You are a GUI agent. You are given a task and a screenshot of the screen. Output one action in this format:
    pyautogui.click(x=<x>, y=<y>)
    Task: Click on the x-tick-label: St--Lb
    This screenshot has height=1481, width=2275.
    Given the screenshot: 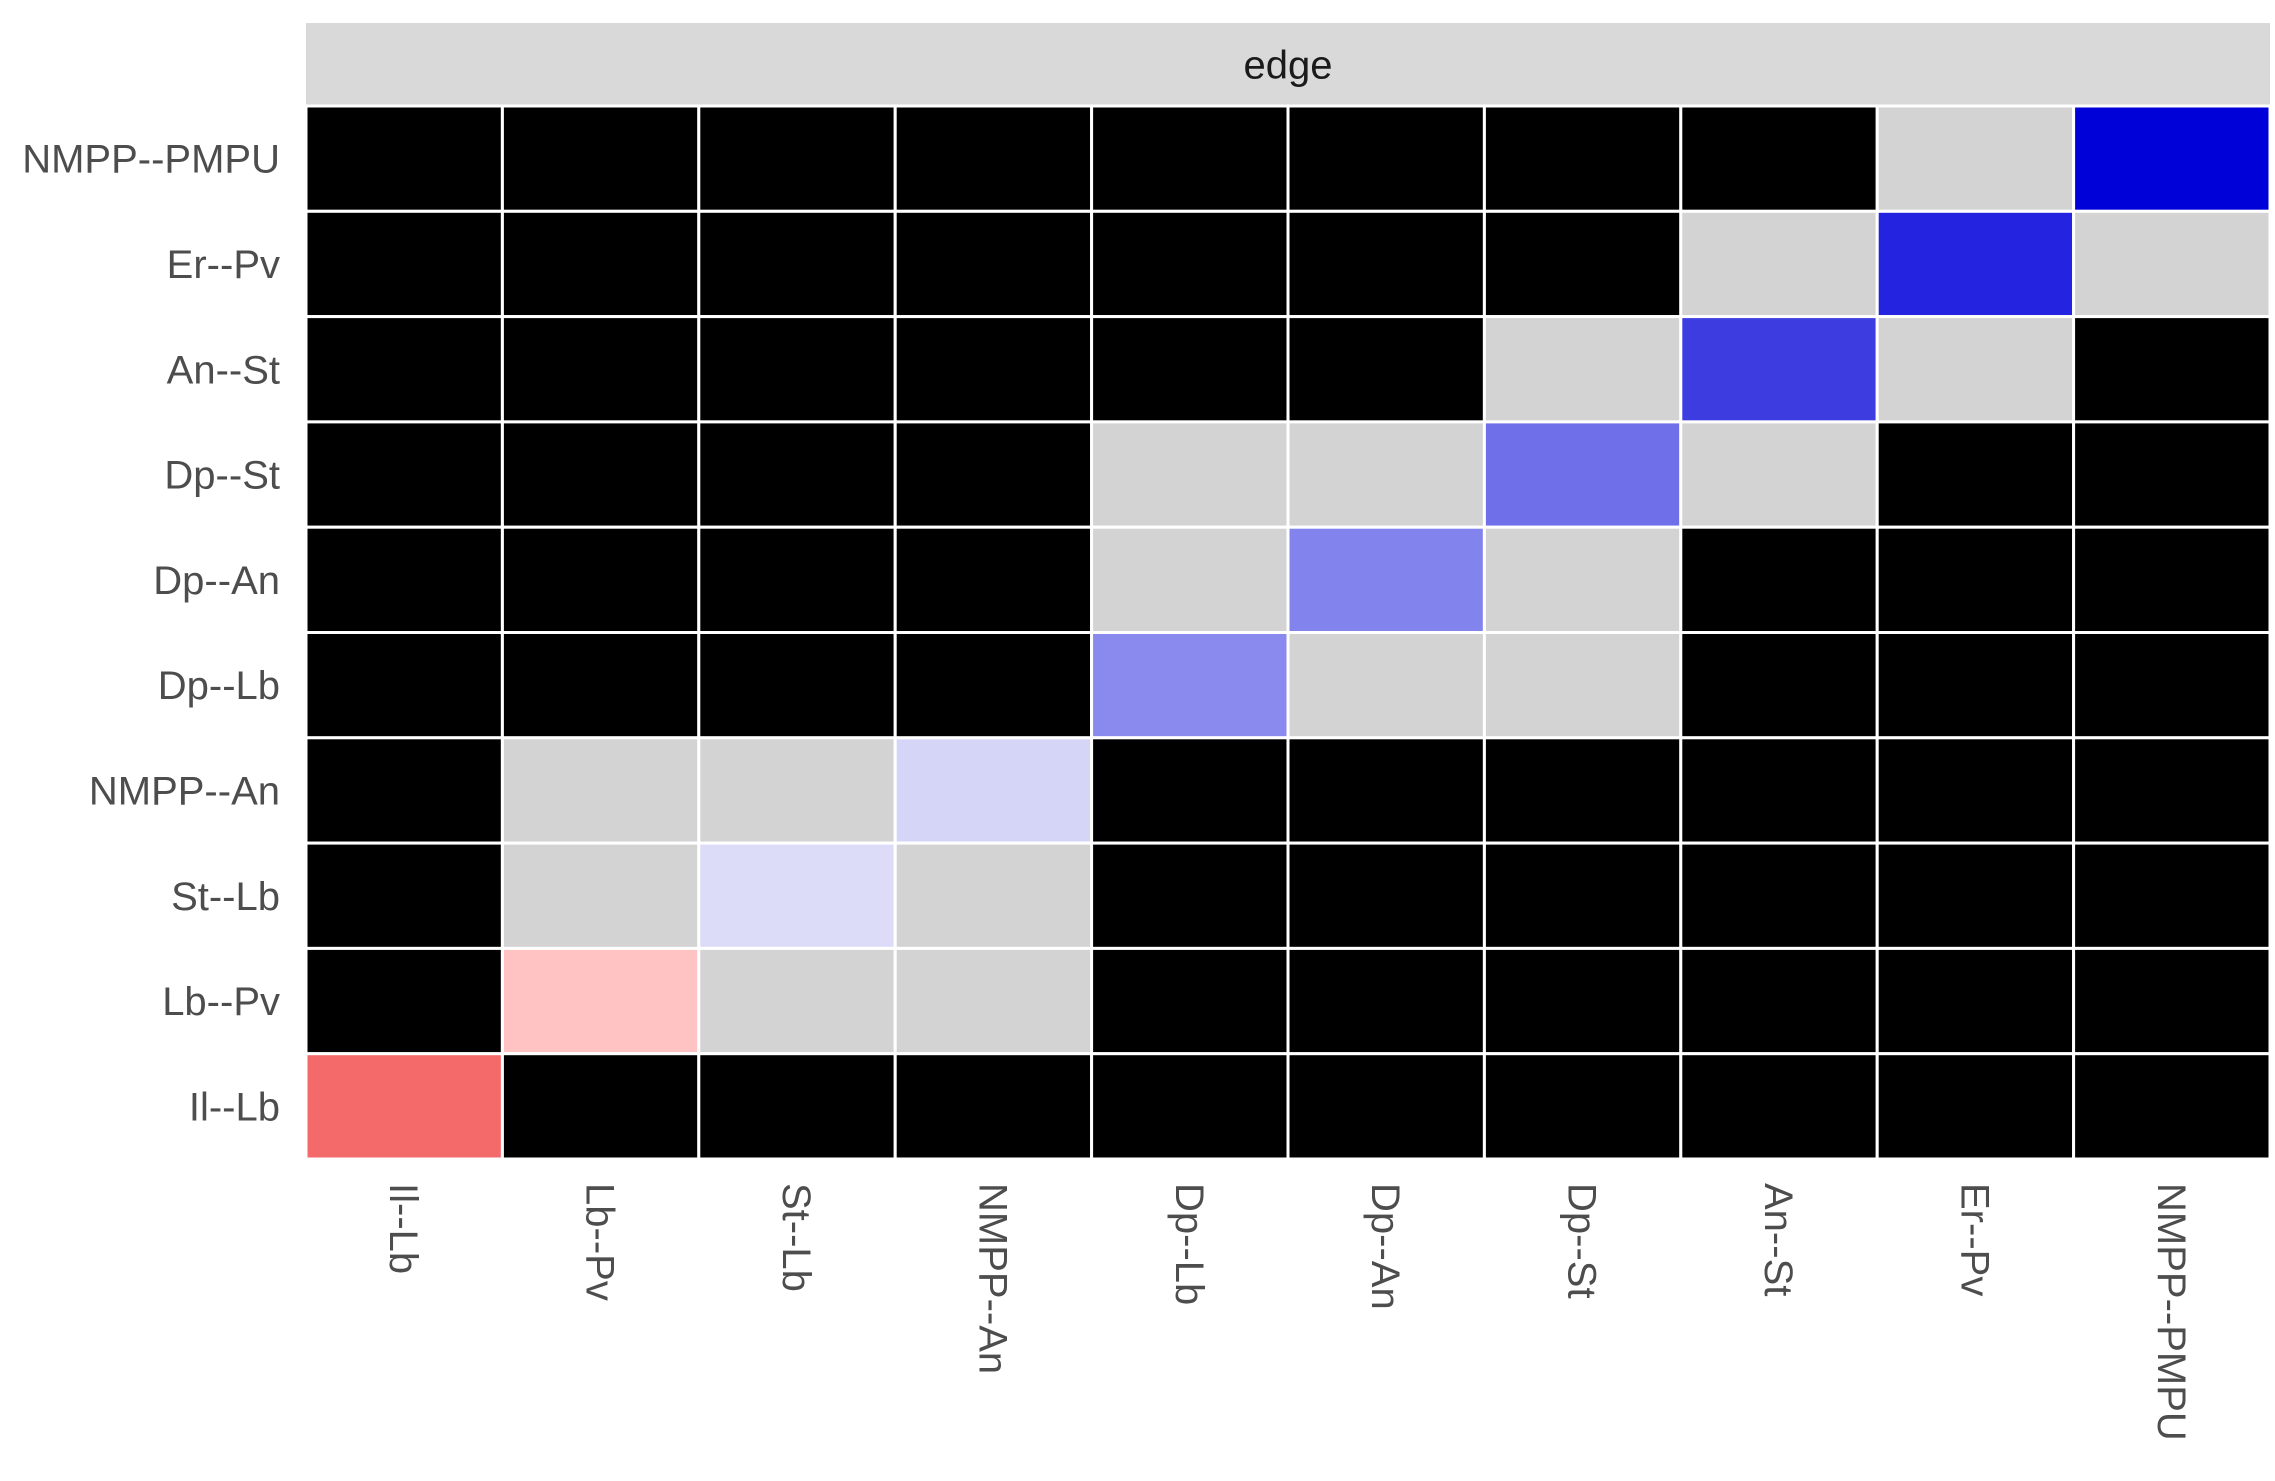 What is the action you would take?
    pyautogui.click(x=796, y=1237)
    